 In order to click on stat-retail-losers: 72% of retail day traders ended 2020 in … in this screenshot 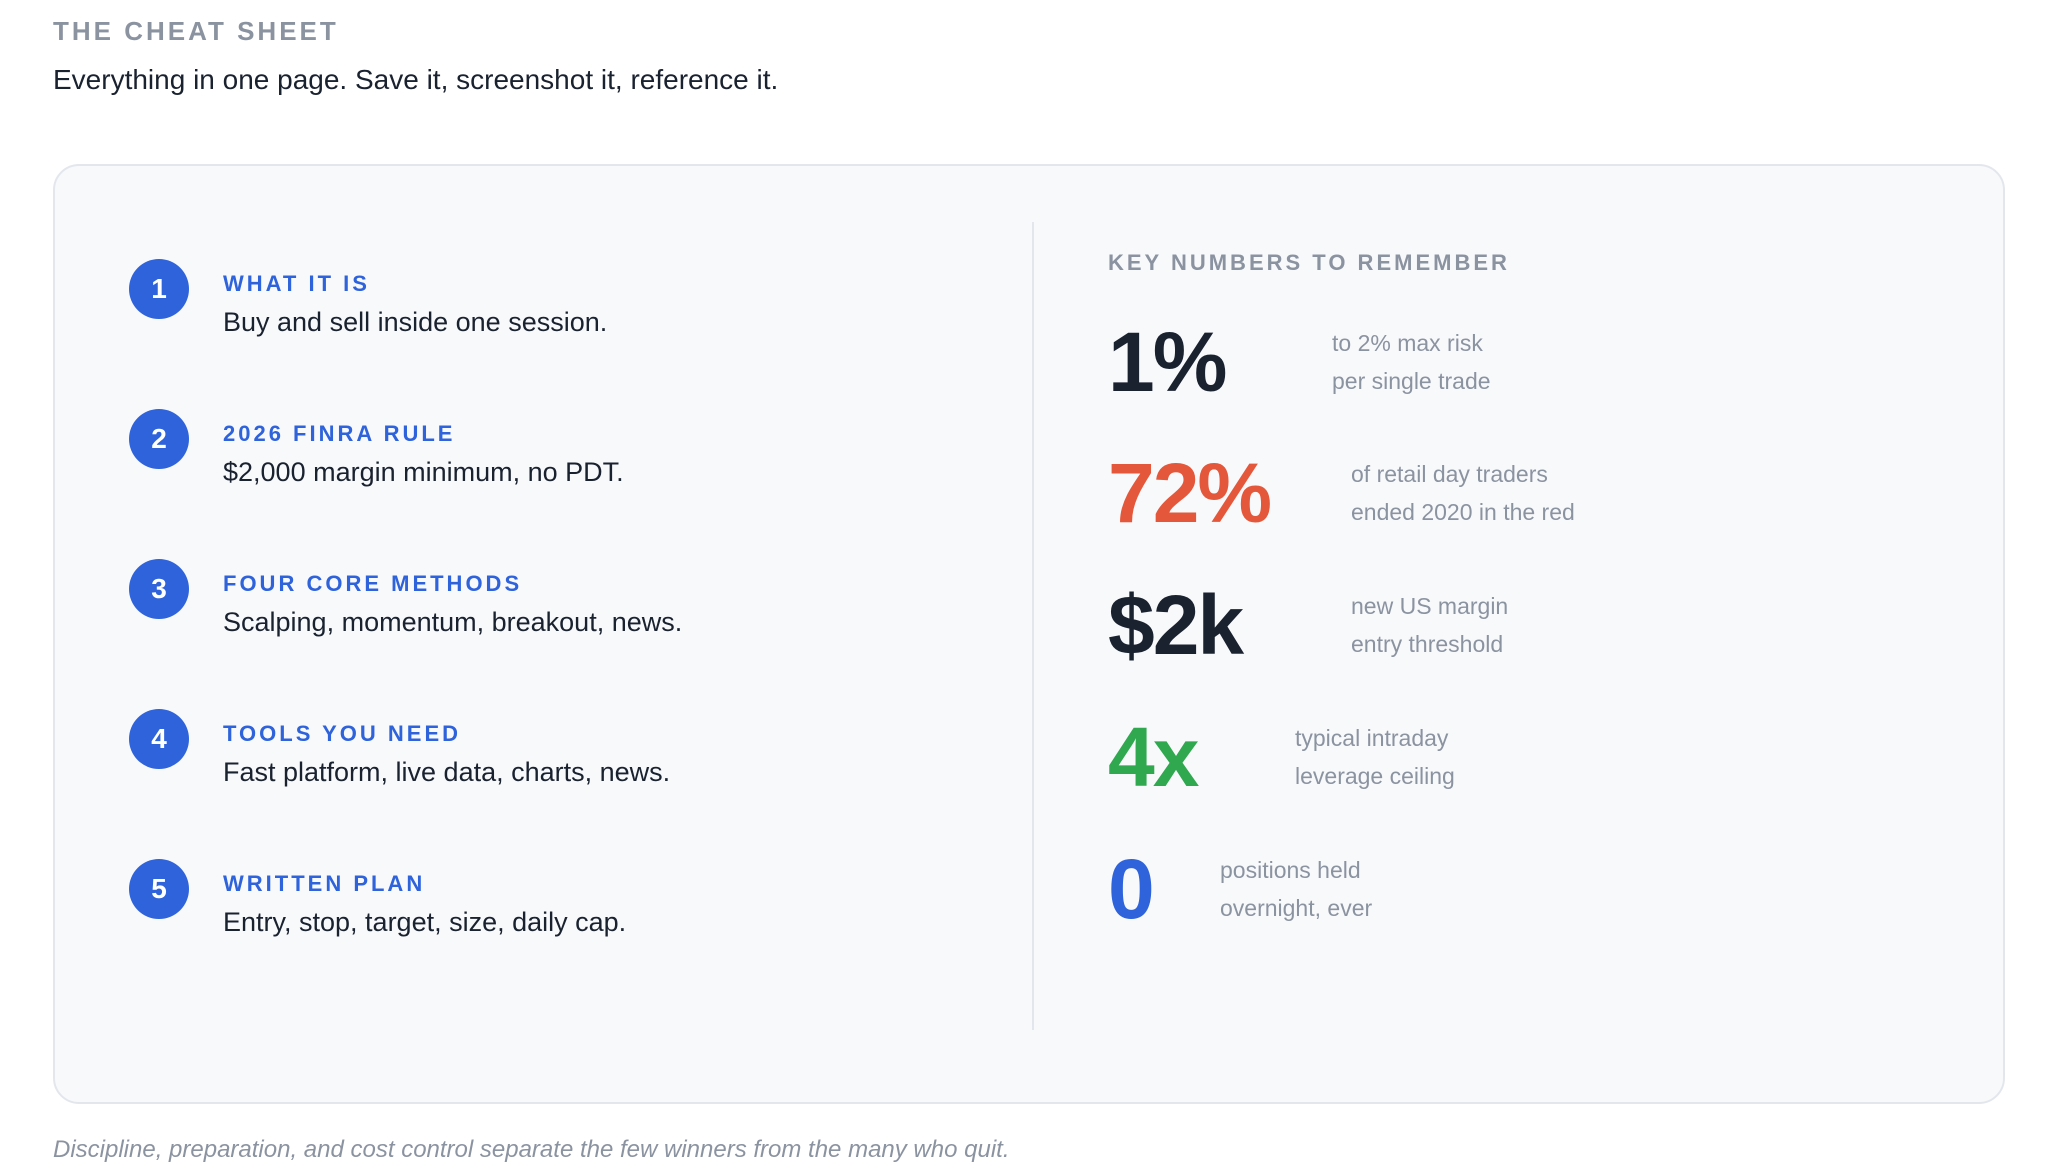, I will do `click(1341, 493)`.